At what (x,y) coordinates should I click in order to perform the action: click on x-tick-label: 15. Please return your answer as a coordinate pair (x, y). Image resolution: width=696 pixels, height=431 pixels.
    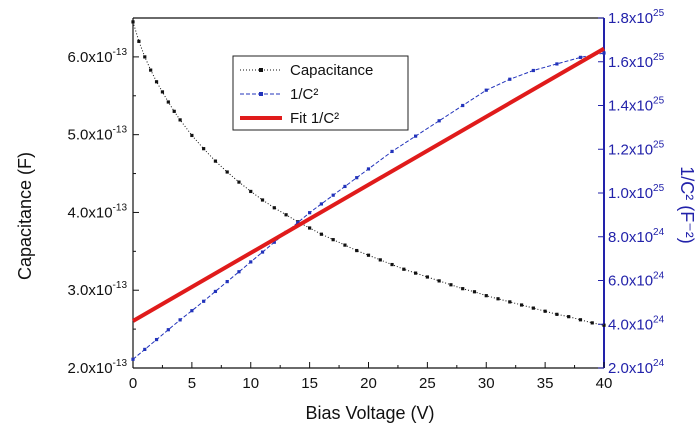
    Looking at the image, I should click on (309, 383).